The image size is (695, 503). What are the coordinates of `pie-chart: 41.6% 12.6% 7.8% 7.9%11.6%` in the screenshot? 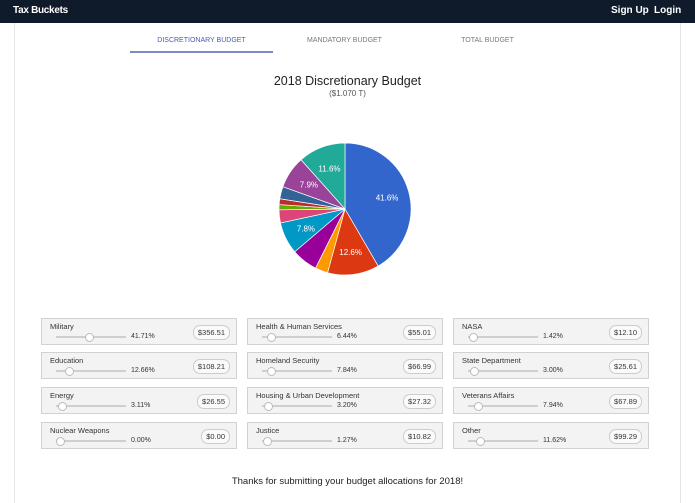 It's located at (345, 209).